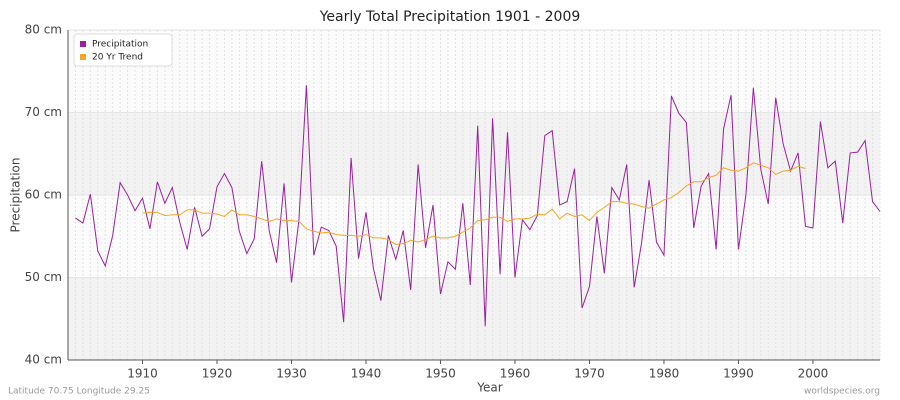 This screenshot has width=900, height=400. I want to click on legend-label: 20 Yr Trend, so click(117, 58).